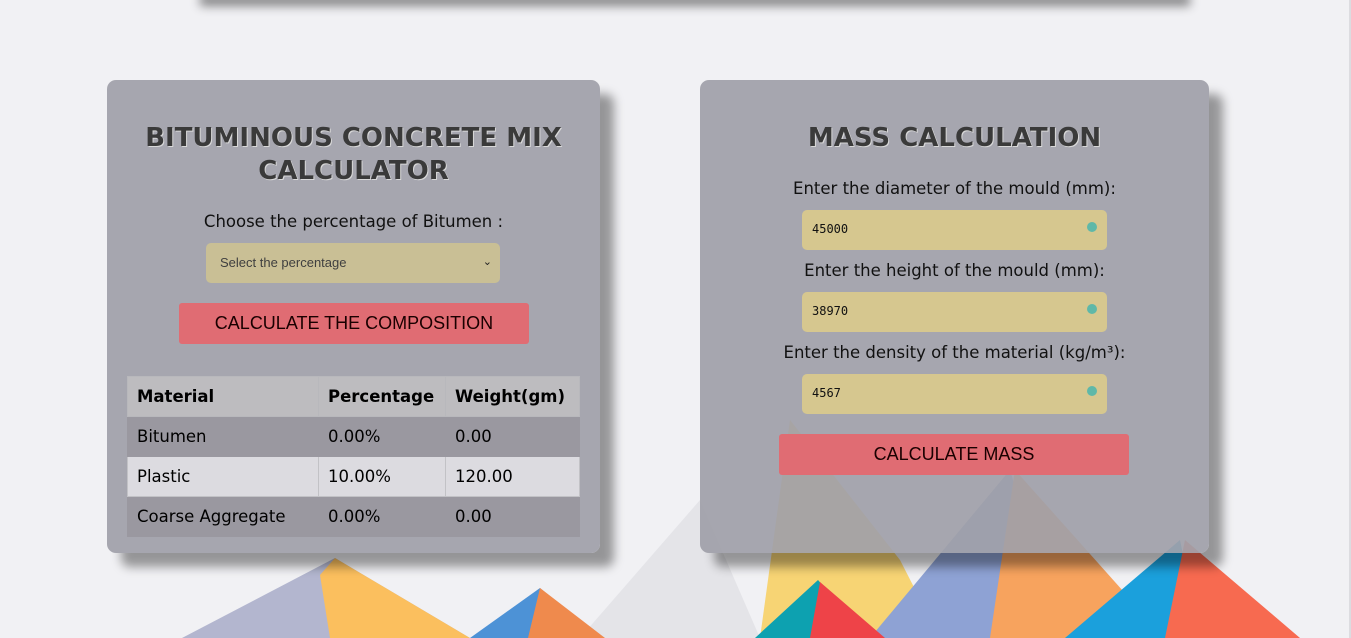  Describe the element at coordinates (954, 188) in the screenshot. I see `diameter-label: Enter the diameter of the mould (mm):` at that location.